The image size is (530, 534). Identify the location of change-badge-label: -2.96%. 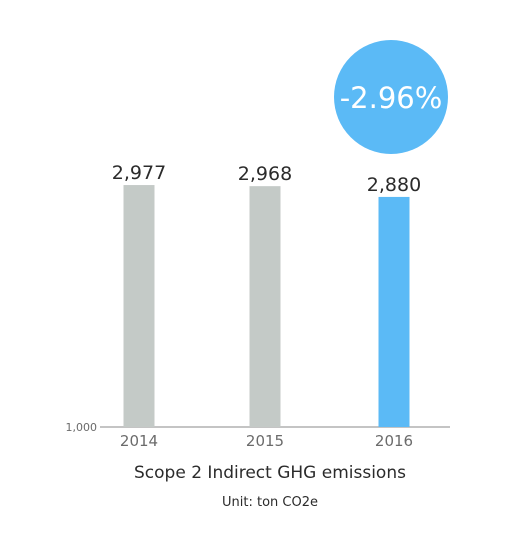
(391, 98).